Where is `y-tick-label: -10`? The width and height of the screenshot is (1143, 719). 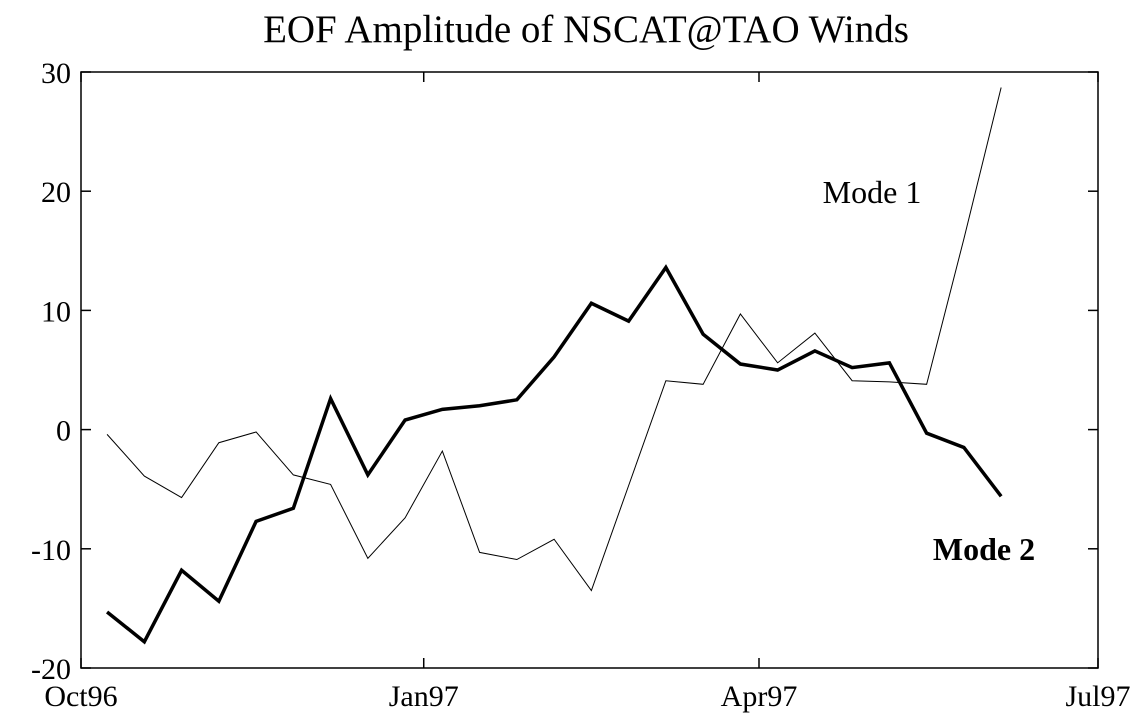
y-tick-label: -10 is located at coordinates (51, 550).